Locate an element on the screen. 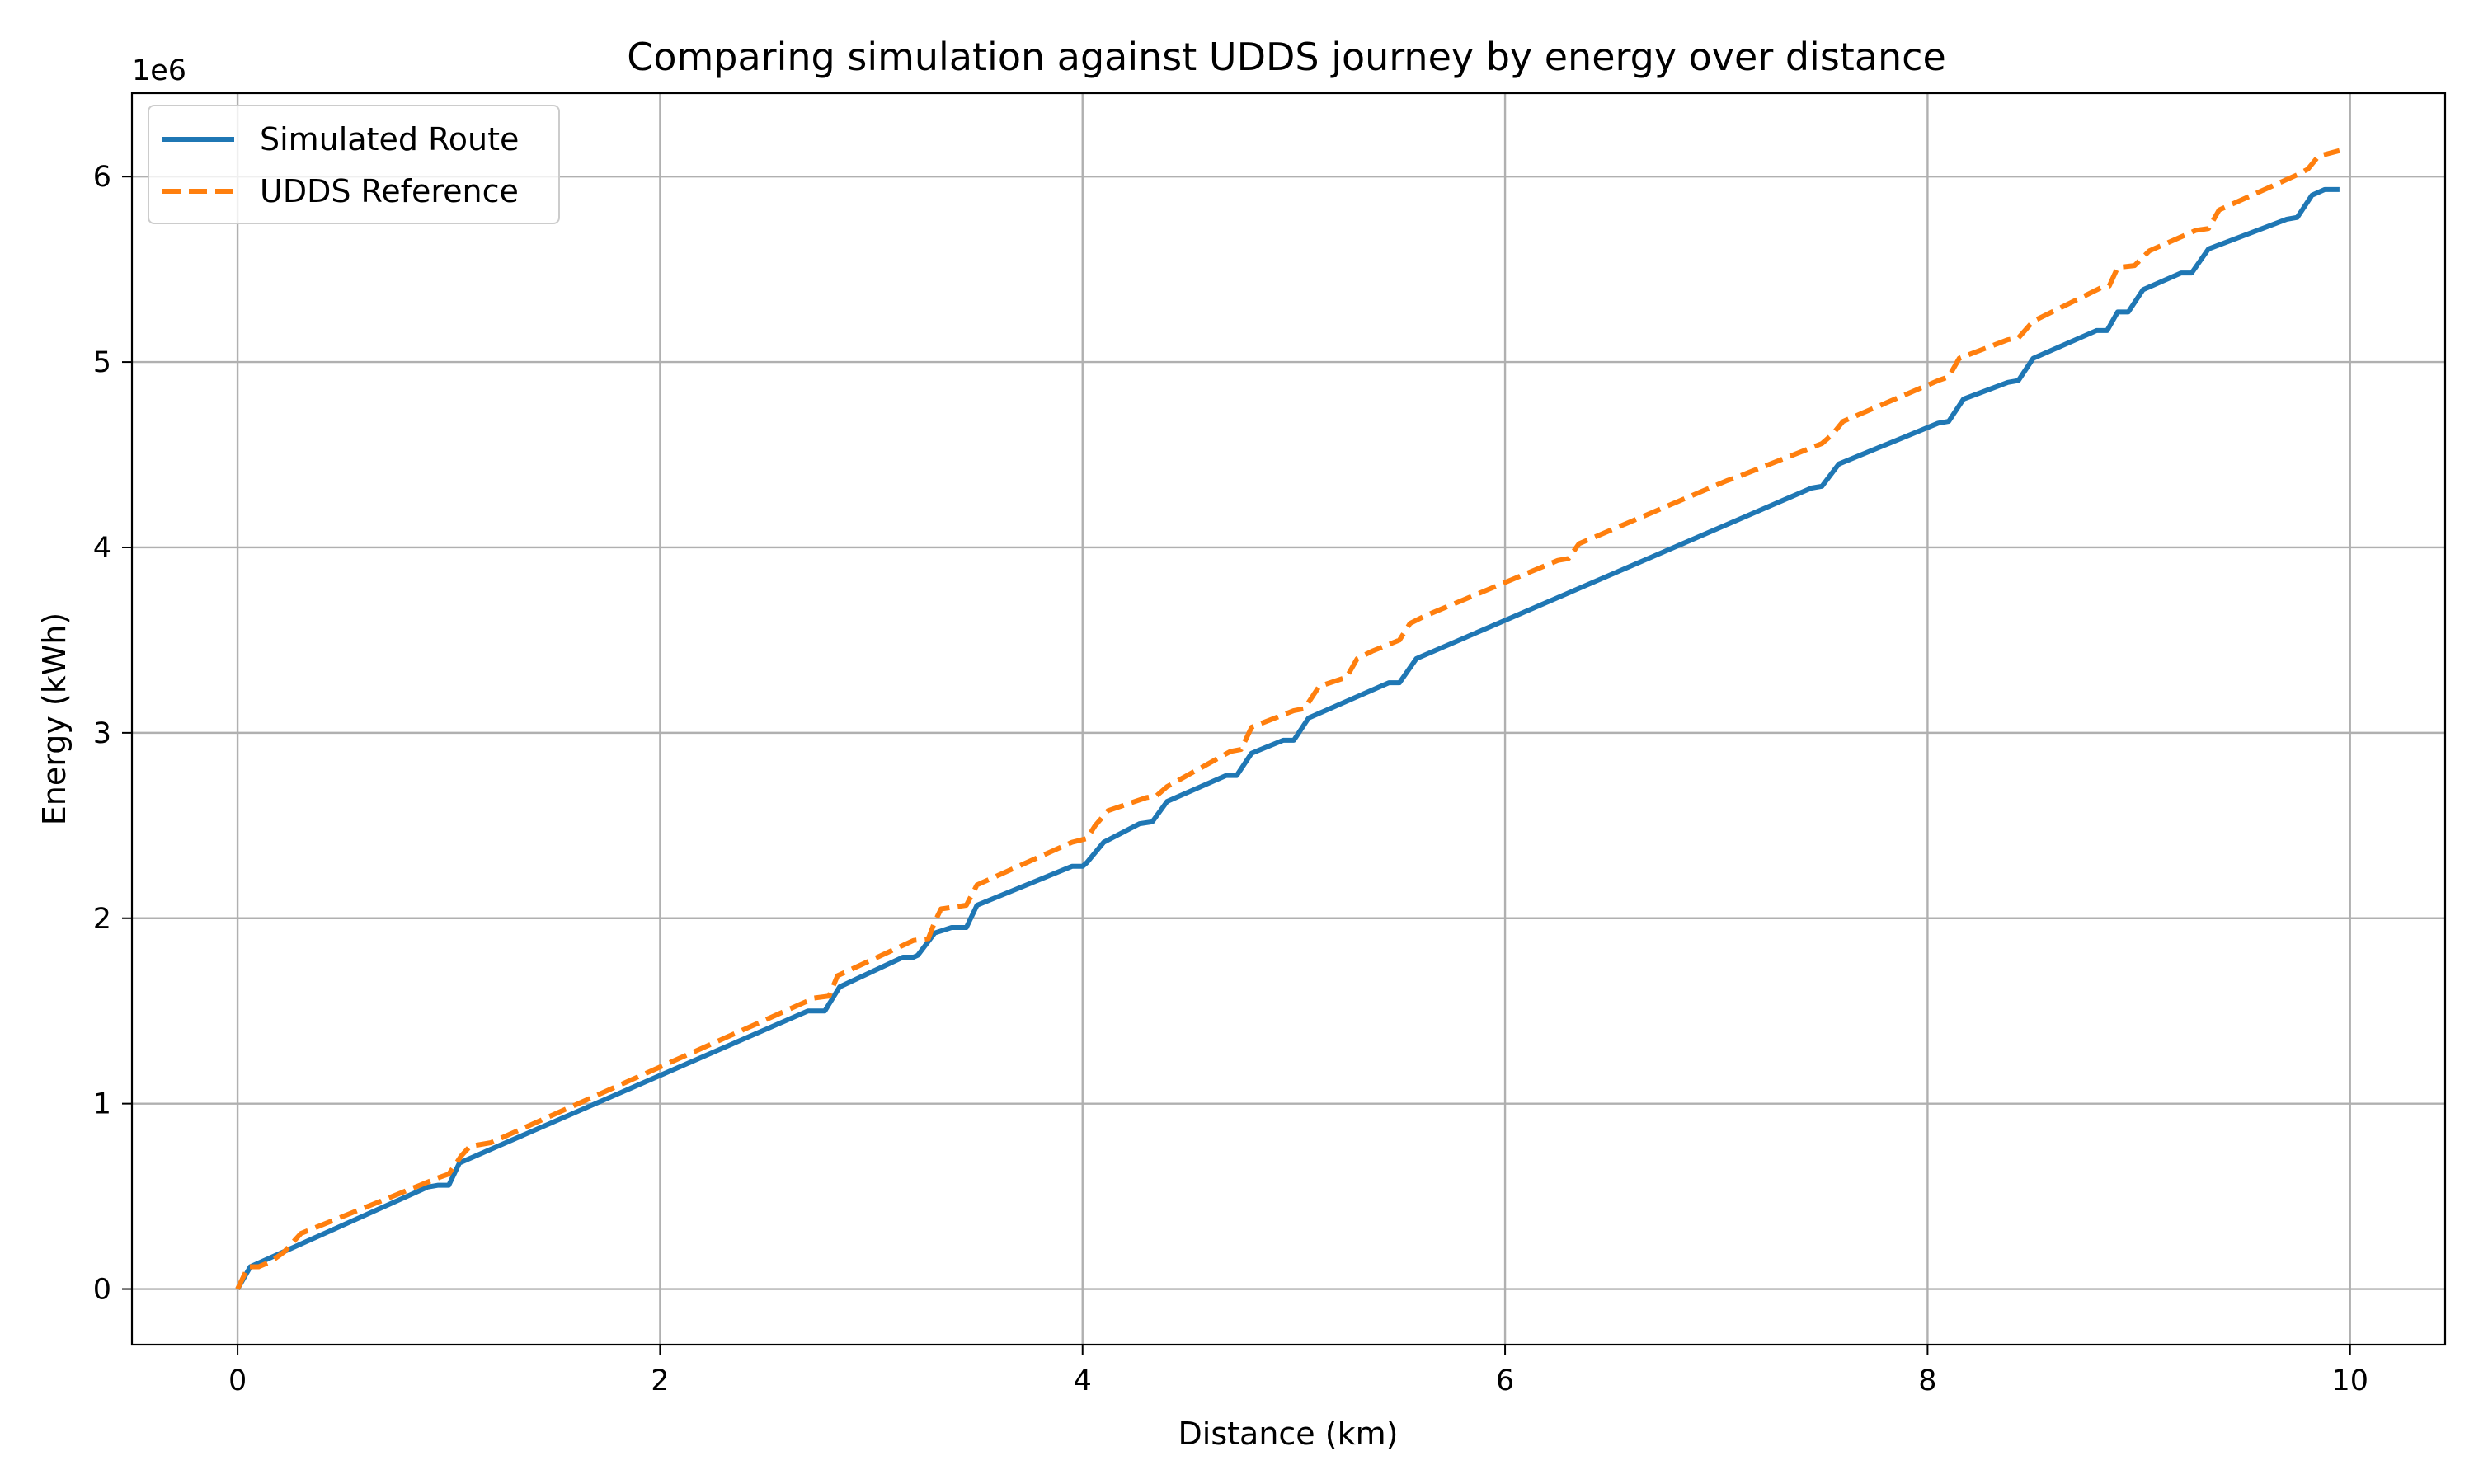  legend: Simulated Route UDDS Reference is located at coordinates (354, 164).